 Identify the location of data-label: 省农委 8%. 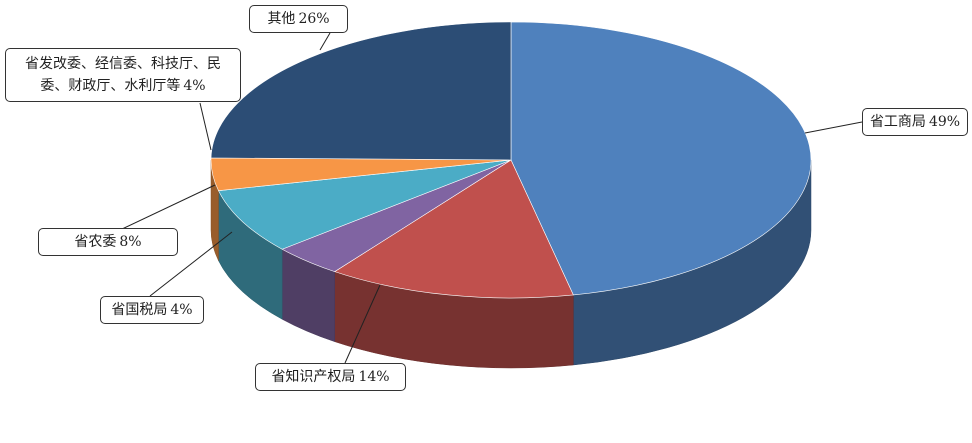
(108, 242).